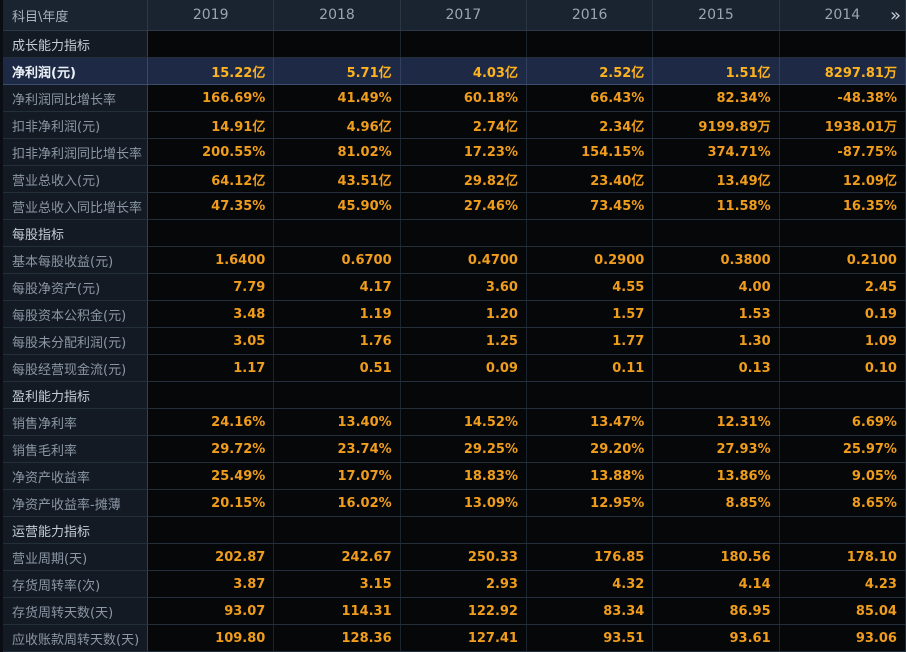  Describe the element at coordinates (454, 368) in the screenshot. I see `table-row: 每股经营现金流(元) 1.17 0.51 0.09 0.11 0.13 0.10` at that location.